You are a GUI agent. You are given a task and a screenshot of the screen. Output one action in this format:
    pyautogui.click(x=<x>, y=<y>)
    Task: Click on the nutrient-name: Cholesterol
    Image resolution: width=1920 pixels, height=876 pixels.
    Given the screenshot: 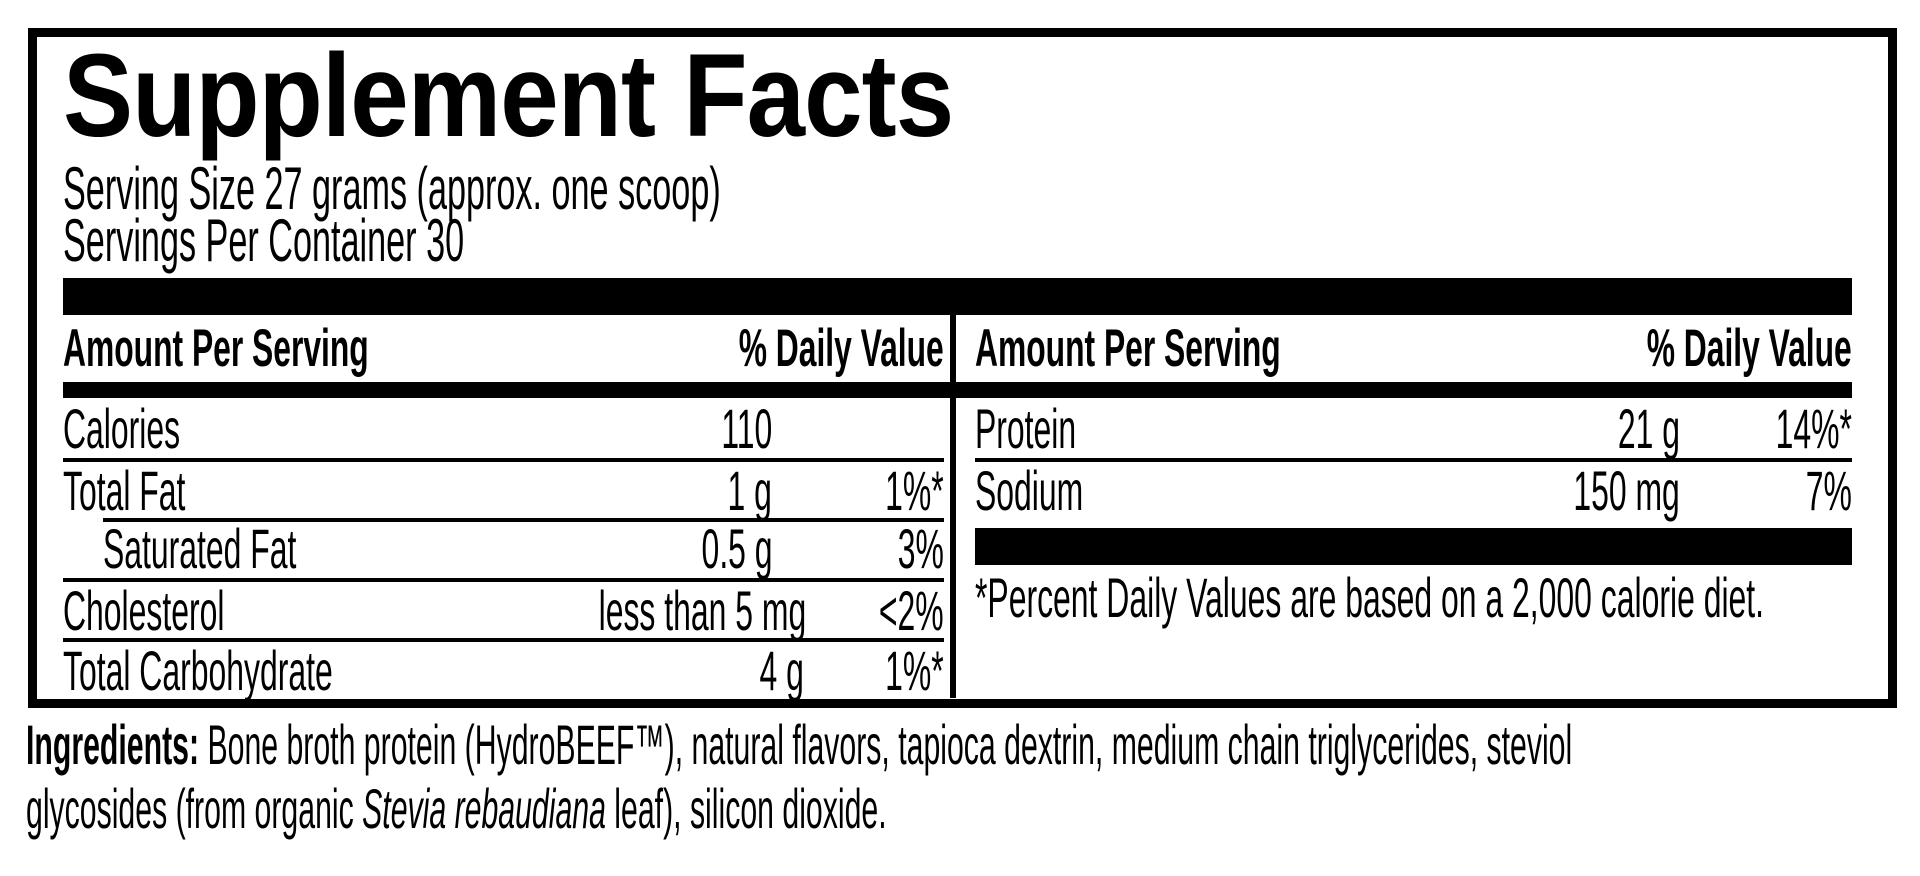 What is the action you would take?
    pyautogui.click(x=144, y=610)
    